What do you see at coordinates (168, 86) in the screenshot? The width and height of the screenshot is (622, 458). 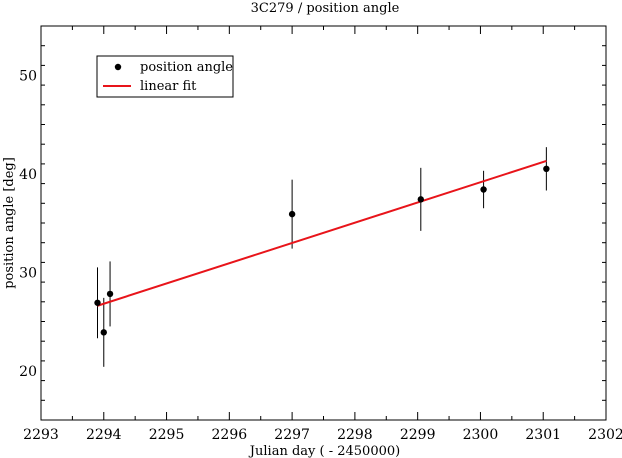 I see `legend-label-linear-fit: linear fit` at bounding box center [168, 86].